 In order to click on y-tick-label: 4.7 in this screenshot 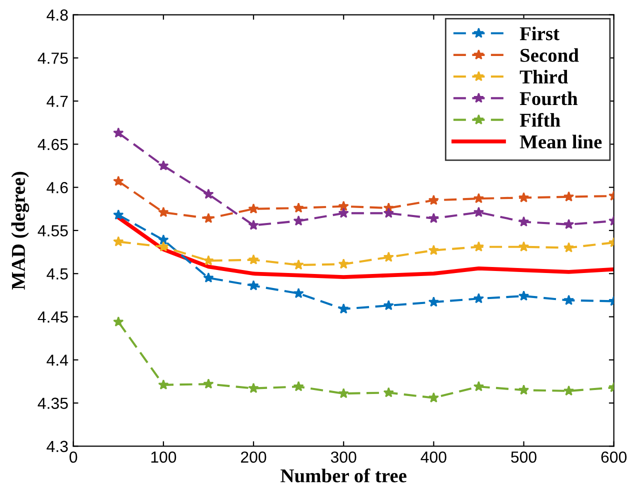, I will do `click(57, 101)`.